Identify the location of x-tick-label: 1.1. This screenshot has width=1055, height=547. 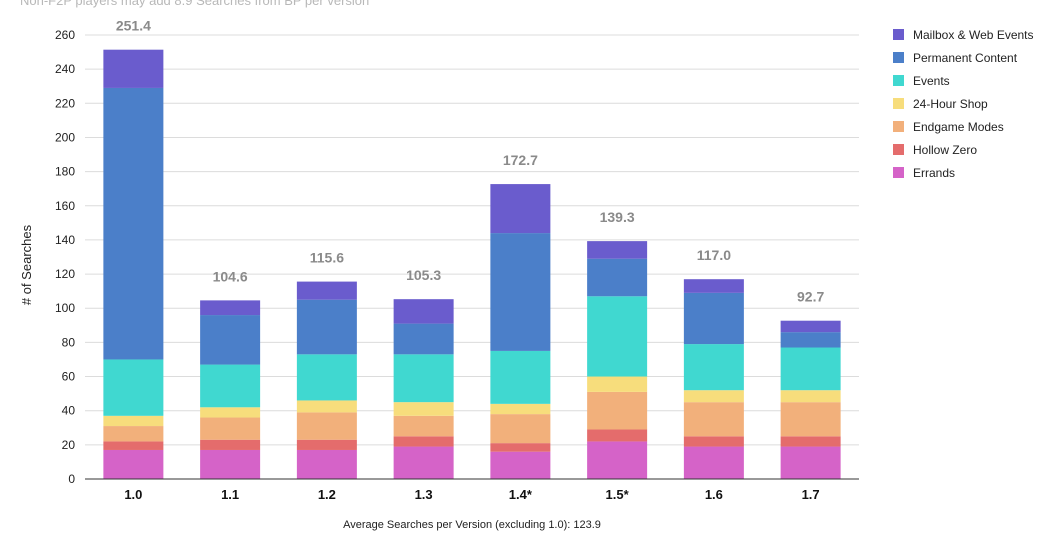
(230, 494).